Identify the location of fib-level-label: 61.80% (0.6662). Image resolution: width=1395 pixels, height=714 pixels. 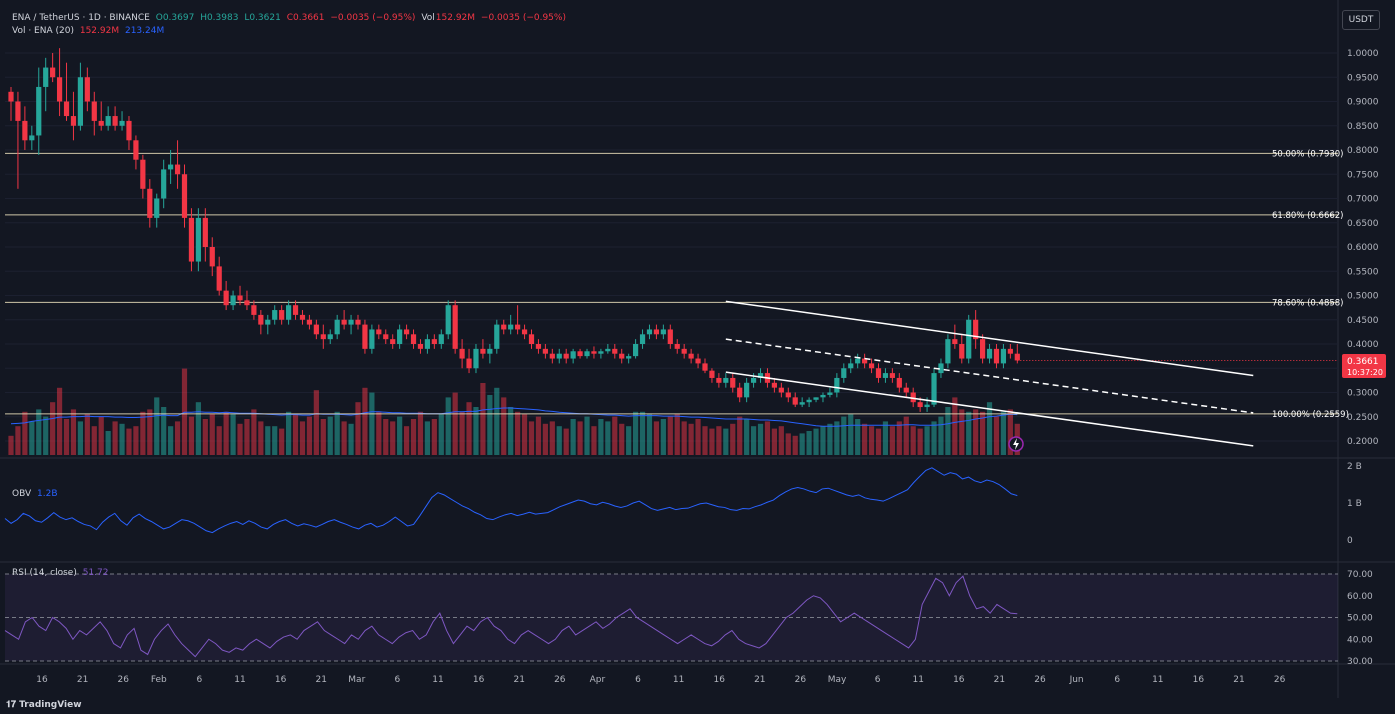
(1308, 216).